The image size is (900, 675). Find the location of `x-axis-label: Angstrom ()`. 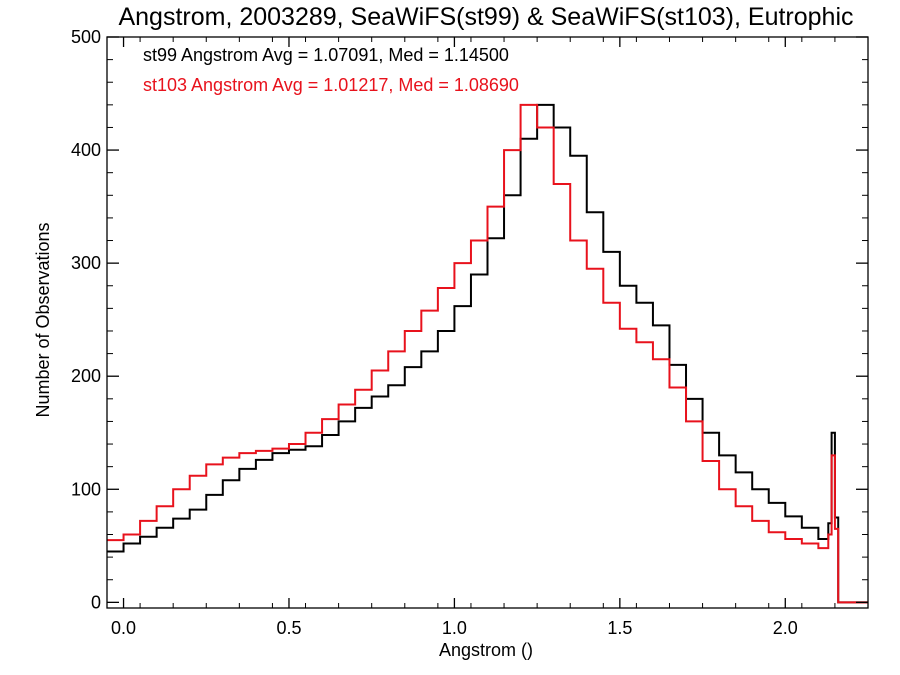

x-axis-label: Angstrom () is located at coordinates (486, 650).